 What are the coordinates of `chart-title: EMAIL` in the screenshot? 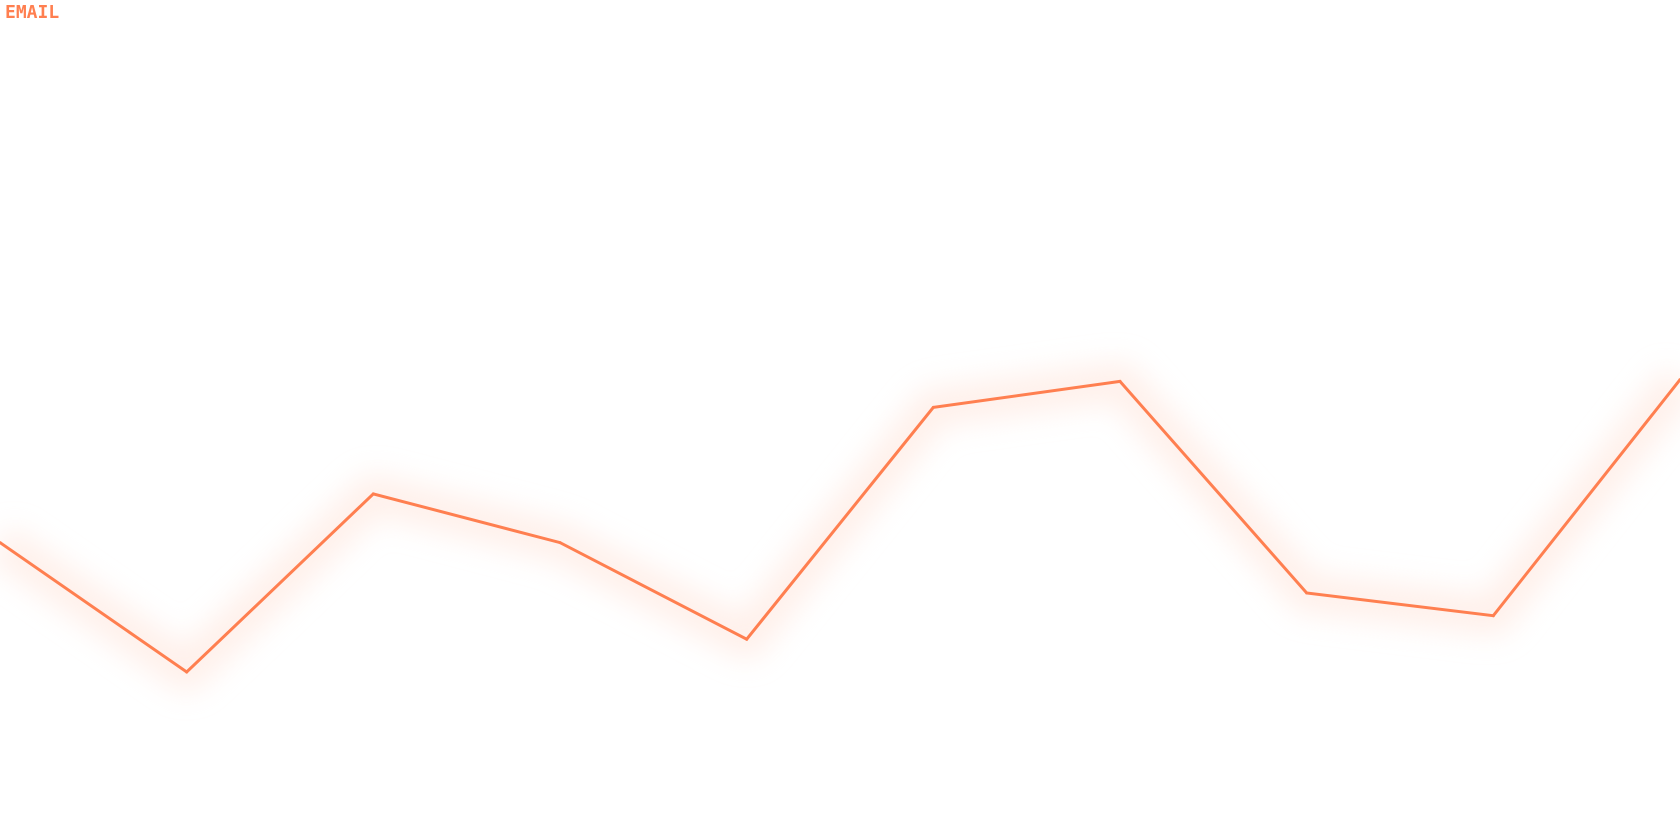 It's located at (32, 12).